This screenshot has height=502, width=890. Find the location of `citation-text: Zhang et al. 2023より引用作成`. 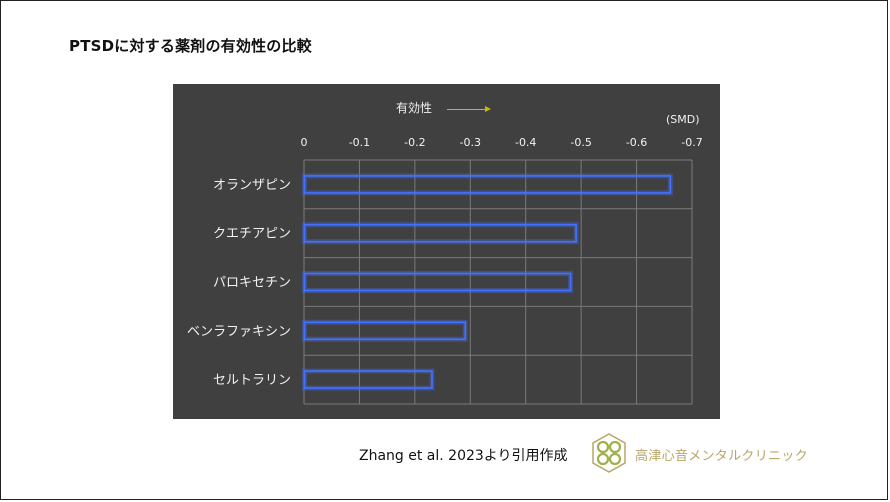

citation-text: Zhang et al. 2023より引用作成 is located at coordinates (463, 456).